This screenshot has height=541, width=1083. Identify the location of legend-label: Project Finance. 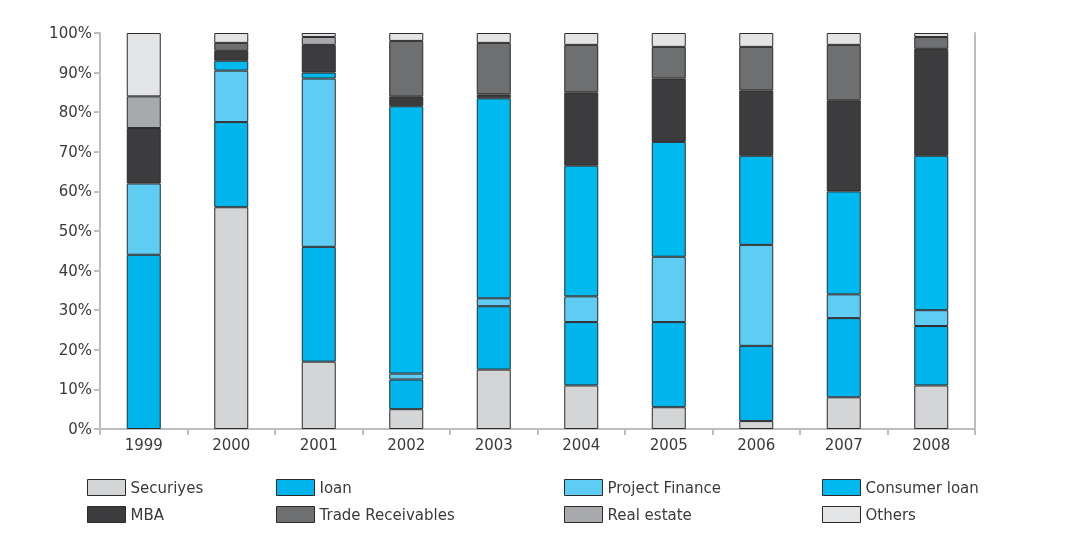
(664, 487).